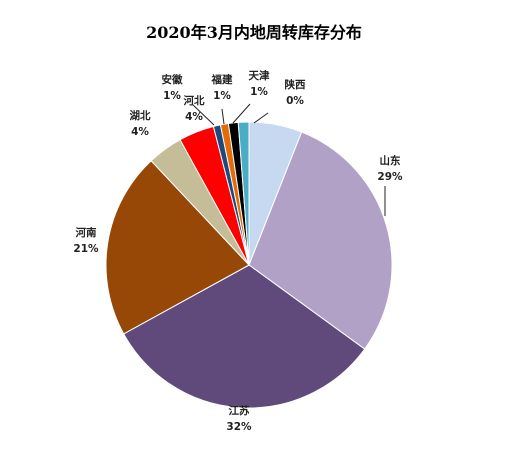 Image resolution: width=507 pixels, height=475 pixels. Describe the element at coordinates (172, 79) in the screenshot. I see `slice-category-label: 安徽` at that location.